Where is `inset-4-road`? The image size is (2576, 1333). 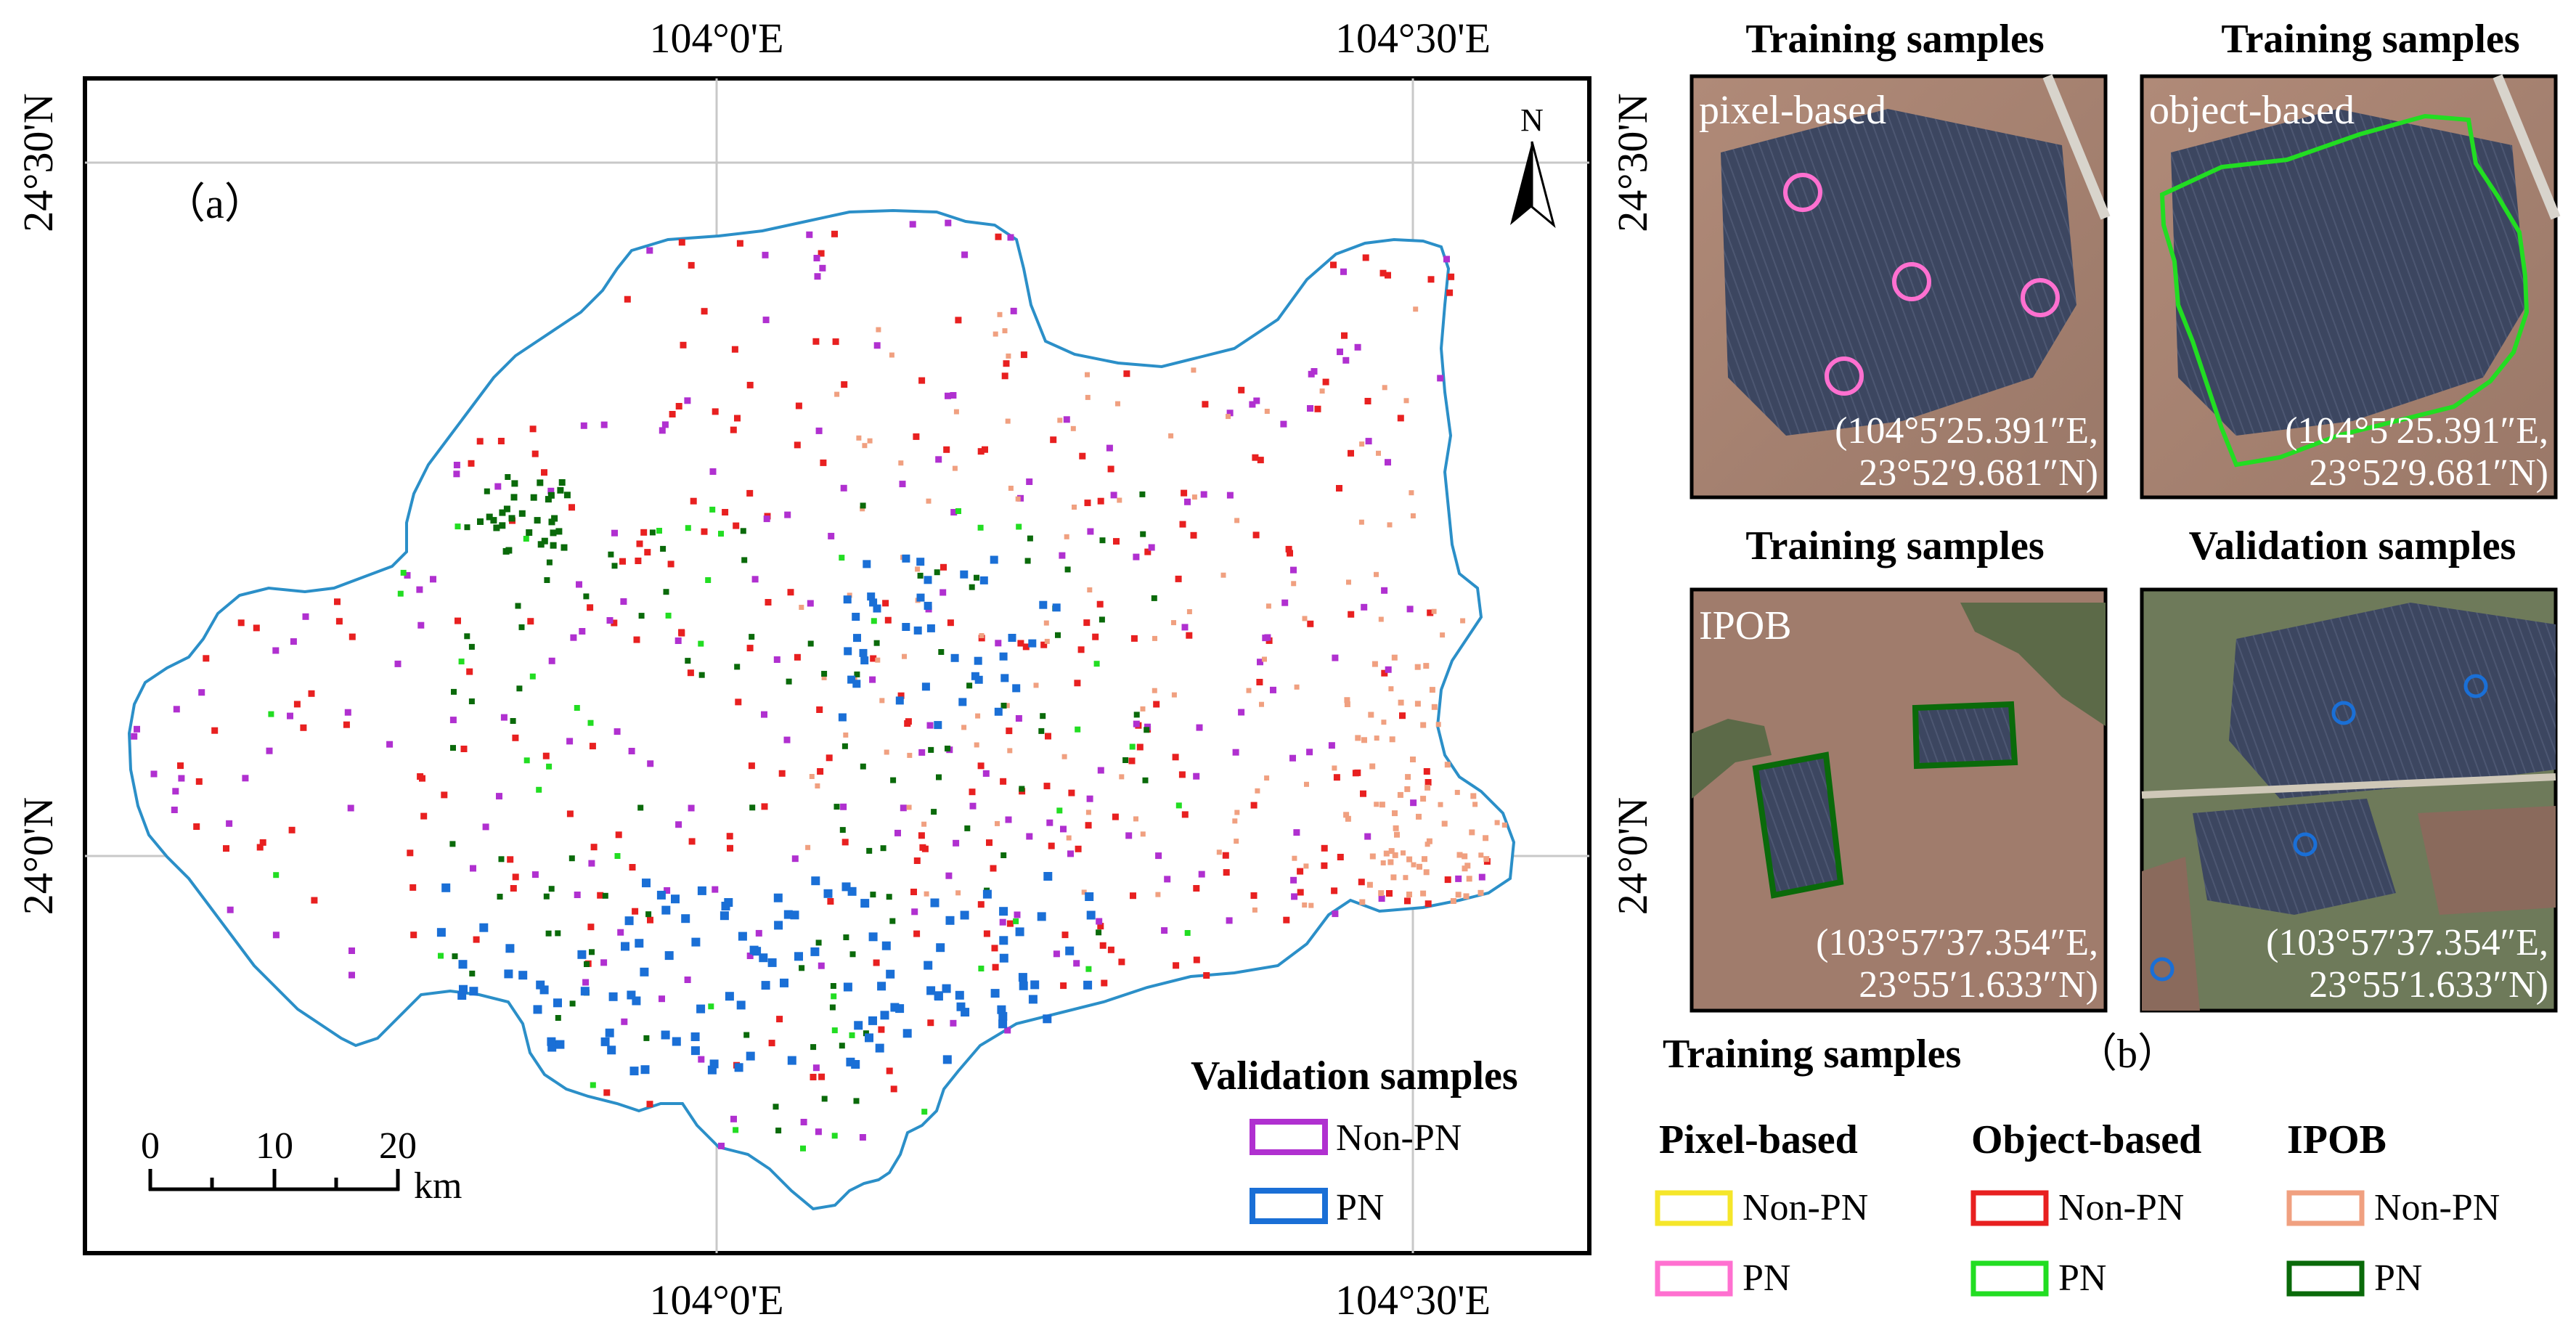
inset-4-road is located at coordinates (2348, 786).